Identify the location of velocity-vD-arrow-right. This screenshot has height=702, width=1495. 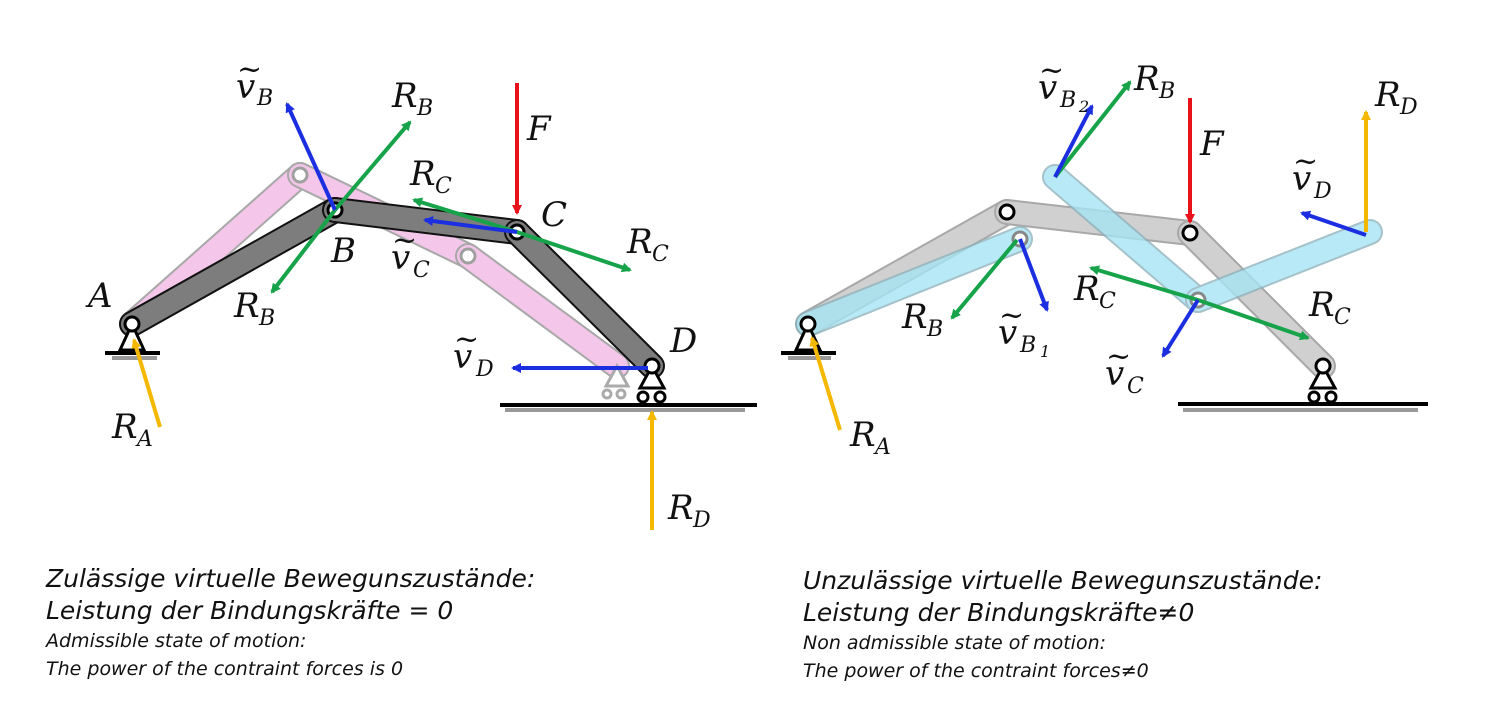
(1333, 223).